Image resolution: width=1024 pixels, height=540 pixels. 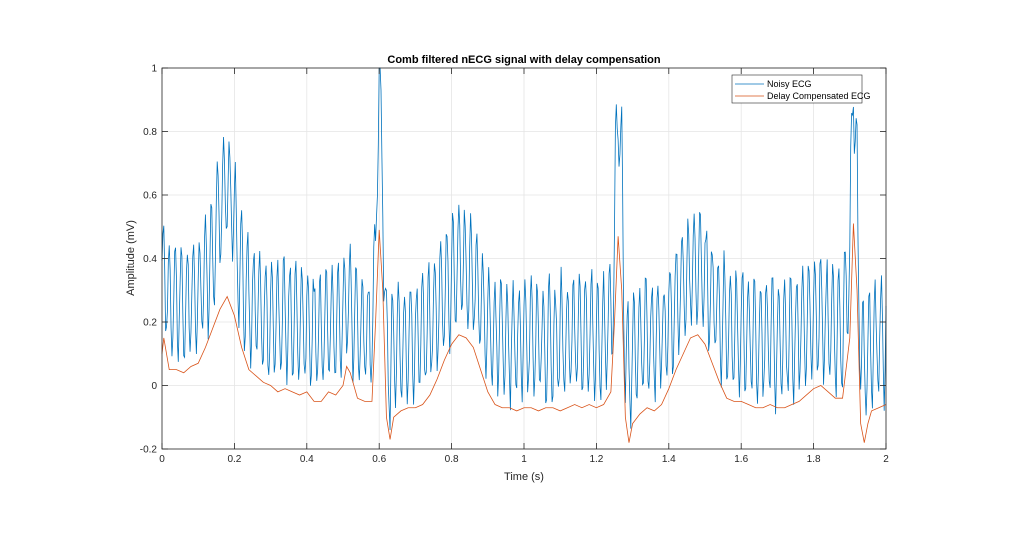 What do you see at coordinates (150, 132) in the screenshot?
I see `y-tick-label: 0.8` at bounding box center [150, 132].